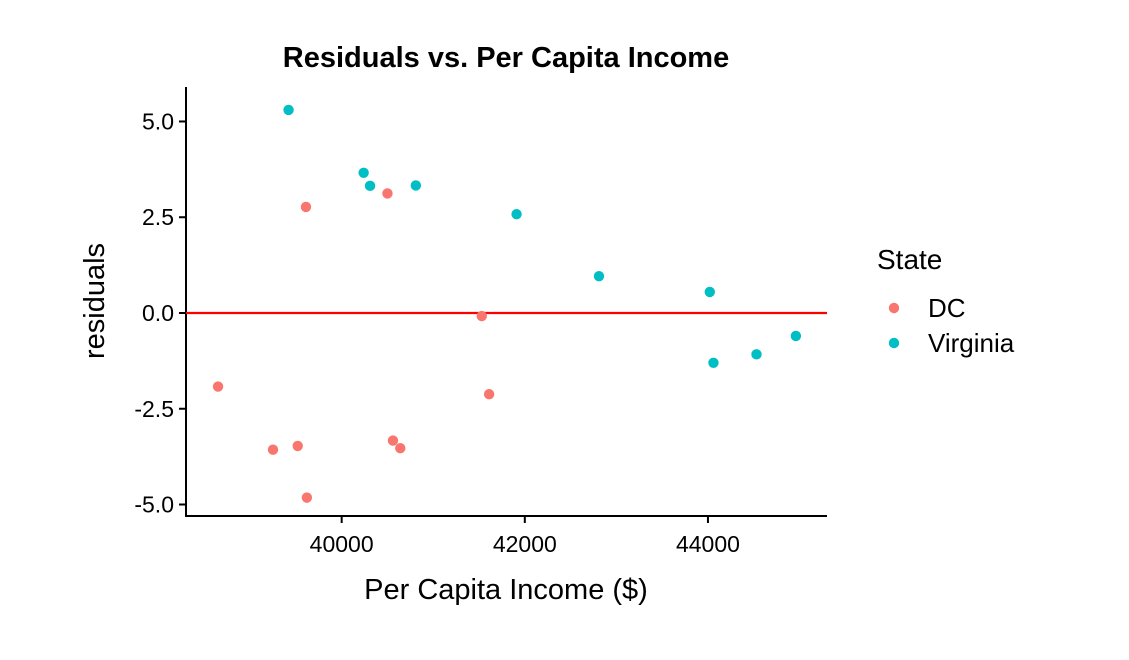 This screenshot has width=1129, height=660. What do you see at coordinates (158, 313) in the screenshot?
I see `y-tick-label: 0.0` at bounding box center [158, 313].